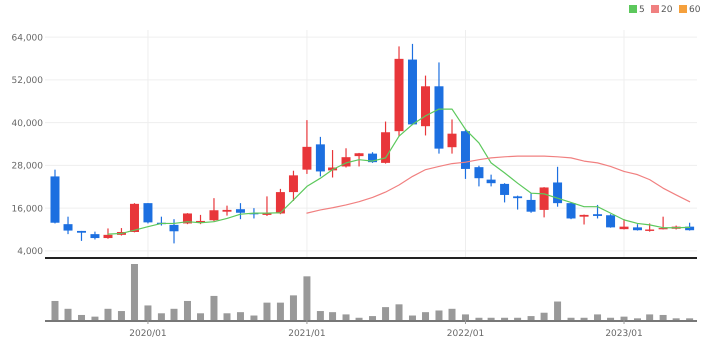 The width and height of the screenshot is (715, 358). I want to click on x-tick-label: 2020/01, so click(148, 334).